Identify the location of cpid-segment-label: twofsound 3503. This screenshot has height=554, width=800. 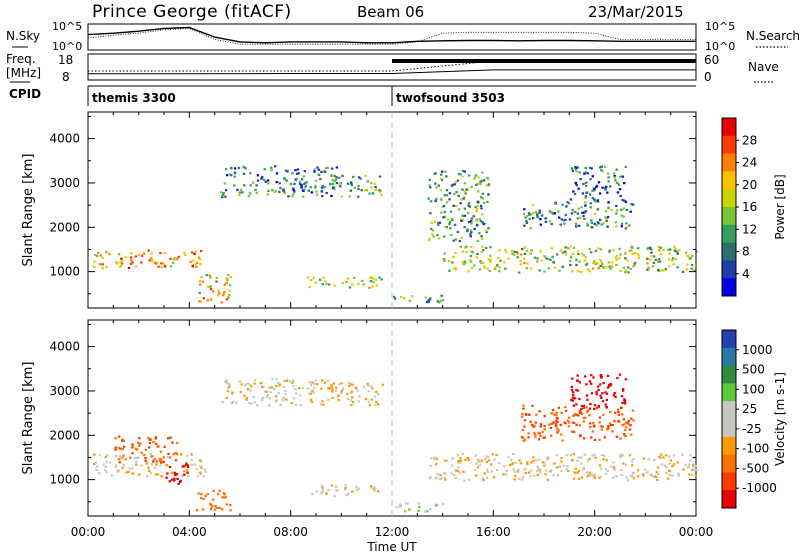
(450, 98).